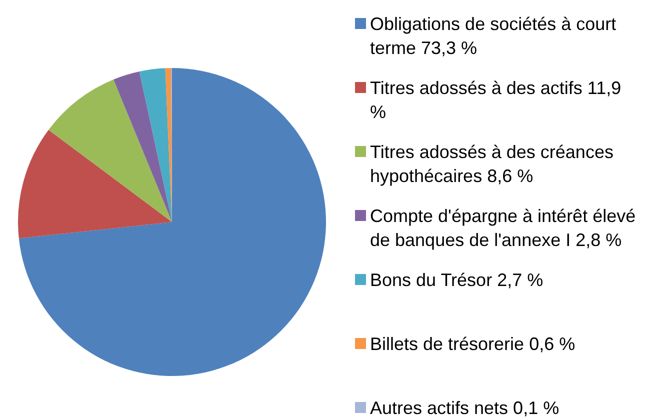 The width and height of the screenshot is (672, 417). Describe the element at coordinates (492, 164) in the screenshot. I see `legend-label: Titres adossés à des créances hypothécaires 8,6 %` at that location.